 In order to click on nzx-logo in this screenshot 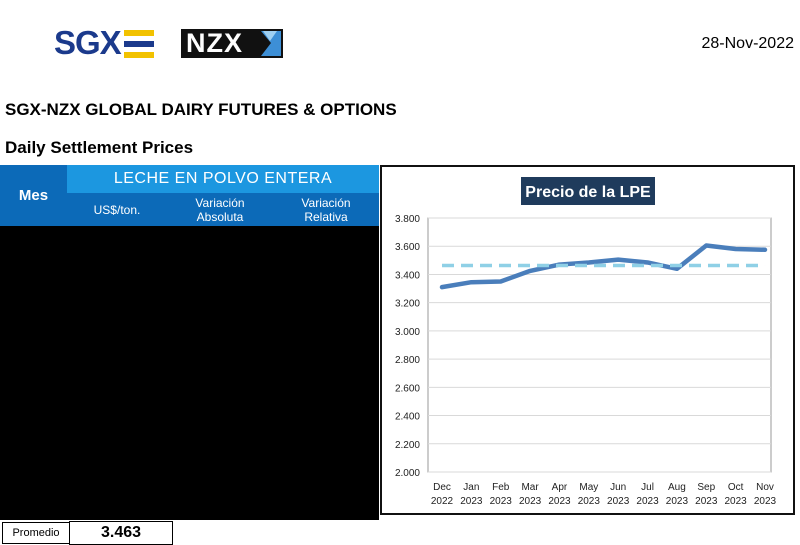, I will do `click(232, 43)`.